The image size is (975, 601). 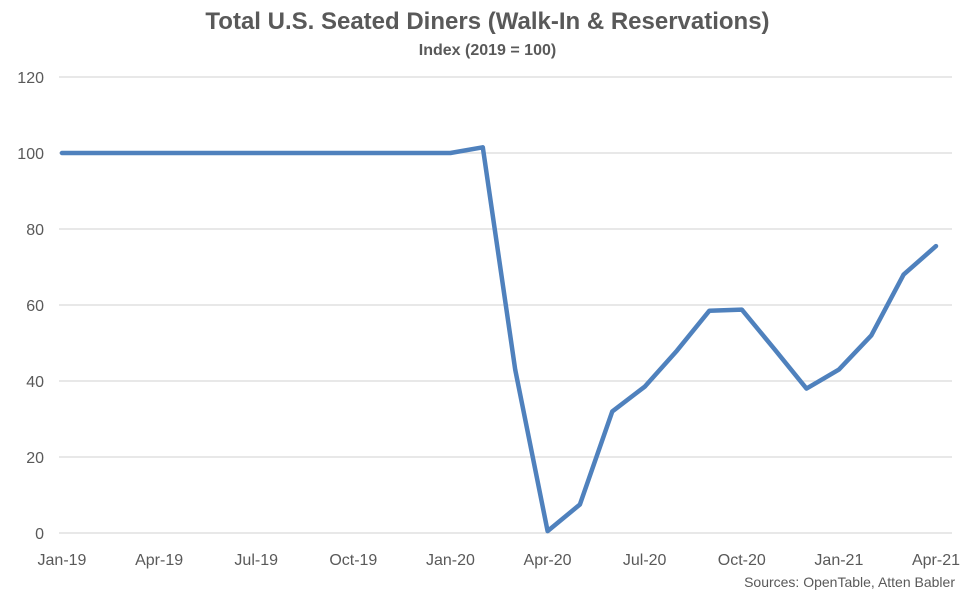 What do you see at coordinates (645, 560) in the screenshot?
I see `x-tick-label: Jul-20` at bounding box center [645, 560].